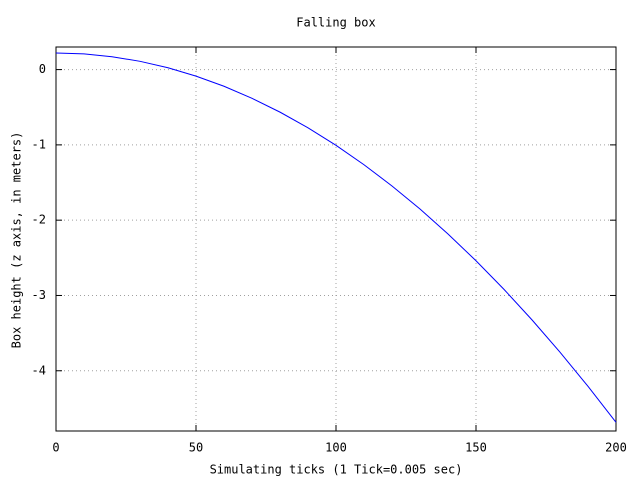 This screenshot has height=480, width=640. Describe the element at coordinates (39, 295) in the screenshot. I see `y-tick-label: -3` at that location.